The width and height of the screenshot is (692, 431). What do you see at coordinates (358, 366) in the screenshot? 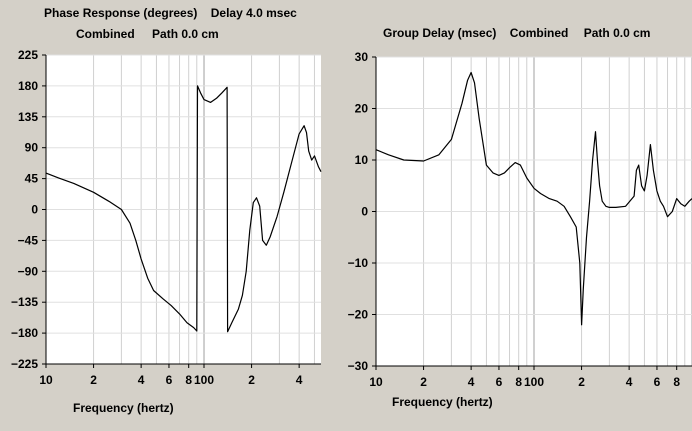
I see `delay-y-tick-label: −30` at bounding box center [358, 366].